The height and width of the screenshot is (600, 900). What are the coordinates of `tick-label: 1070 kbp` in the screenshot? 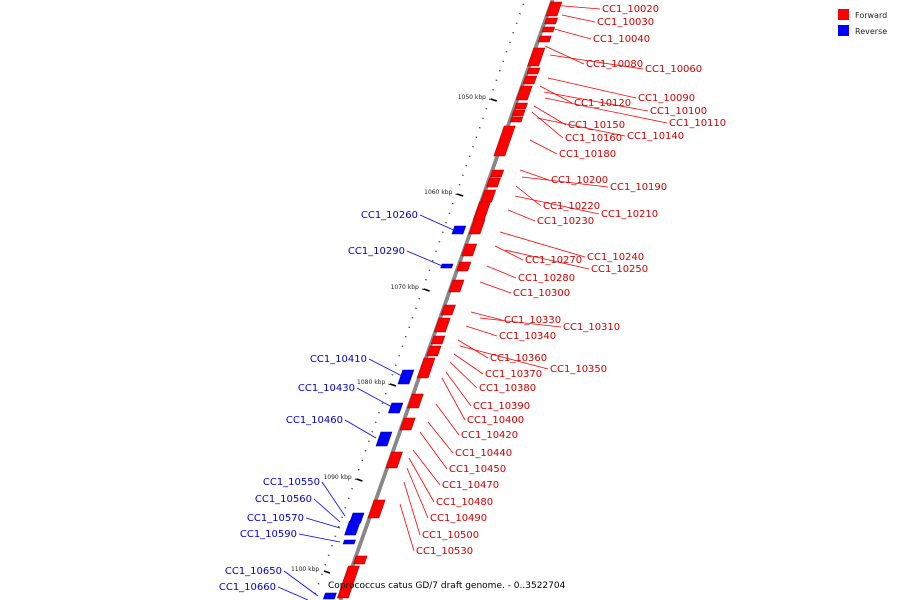 It's located at (405, 287).